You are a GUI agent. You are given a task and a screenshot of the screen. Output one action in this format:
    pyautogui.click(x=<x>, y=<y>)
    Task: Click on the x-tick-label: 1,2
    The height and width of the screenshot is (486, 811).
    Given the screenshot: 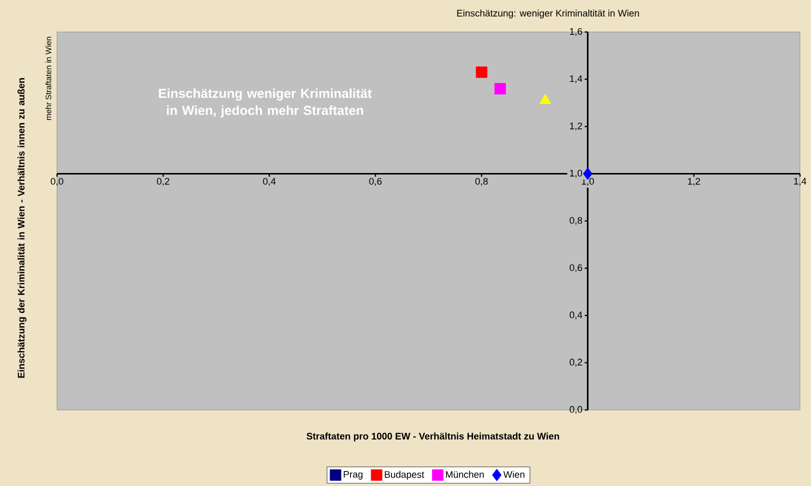 What is the action you would take?
    pyautogui.click(x=694, y=182)
    